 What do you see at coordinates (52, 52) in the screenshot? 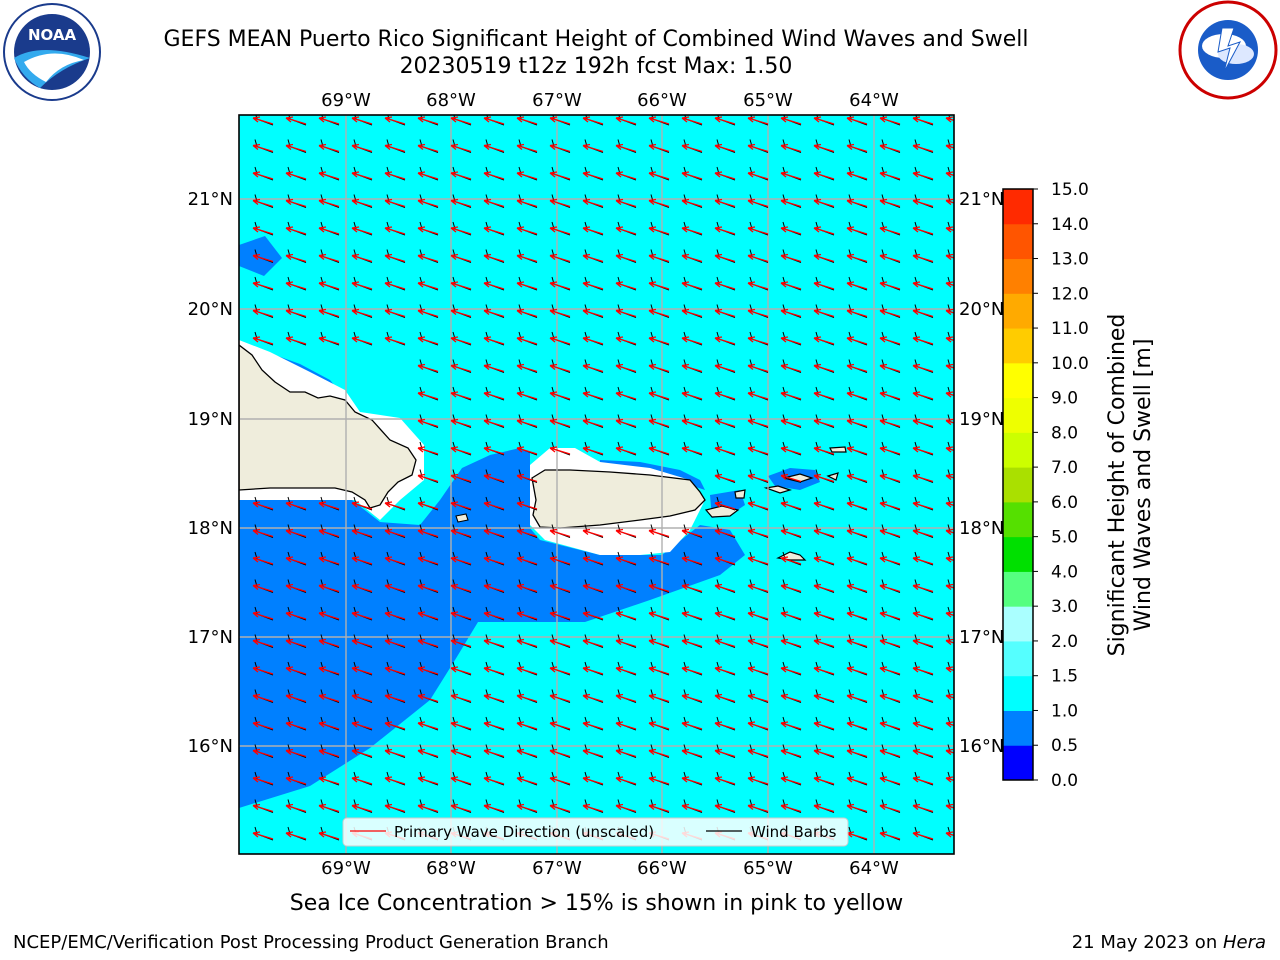
I see `noaa-logo: NOAA` at bounding box center [52, 52].